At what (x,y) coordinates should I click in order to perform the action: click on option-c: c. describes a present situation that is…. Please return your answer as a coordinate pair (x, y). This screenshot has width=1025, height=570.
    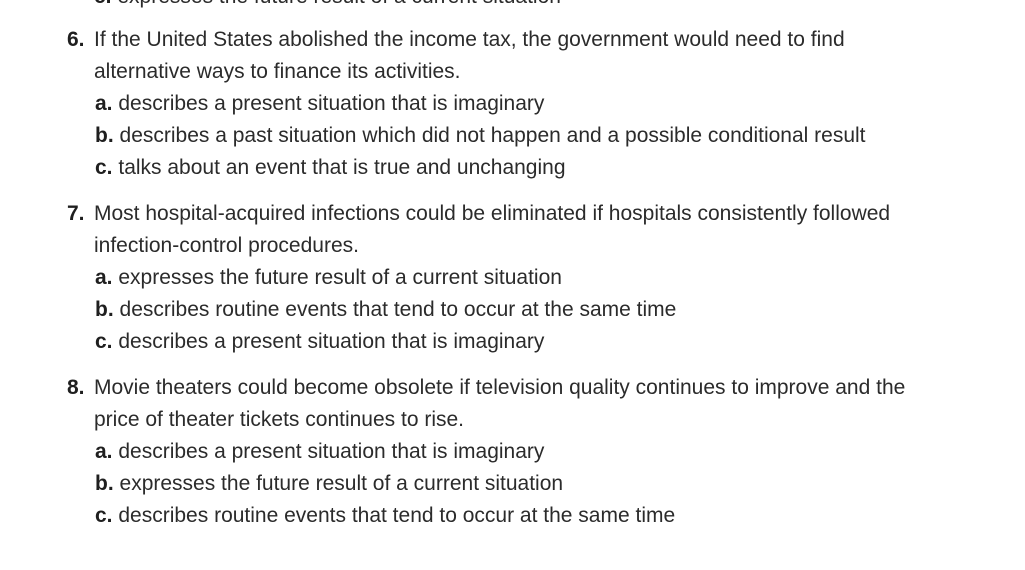
    Looking at the image, I should click on (319, 342).